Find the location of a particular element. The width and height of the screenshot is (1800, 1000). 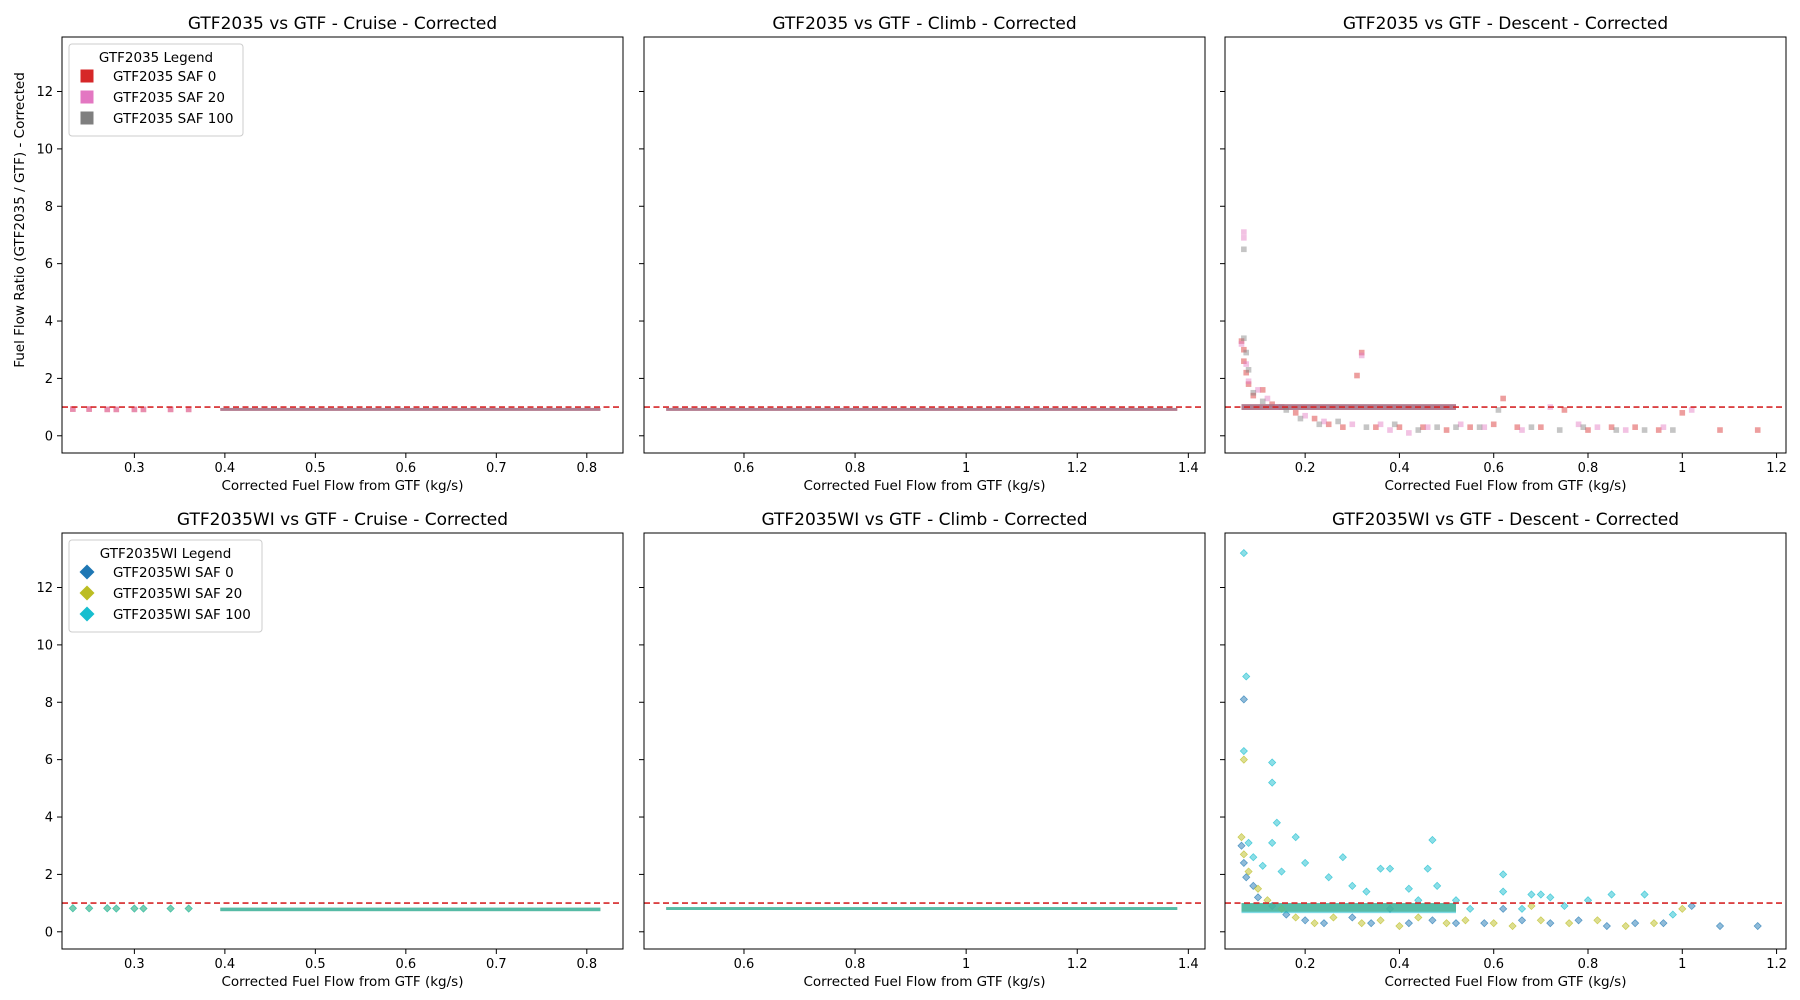

legend-box is located at coordinates (156, 90).